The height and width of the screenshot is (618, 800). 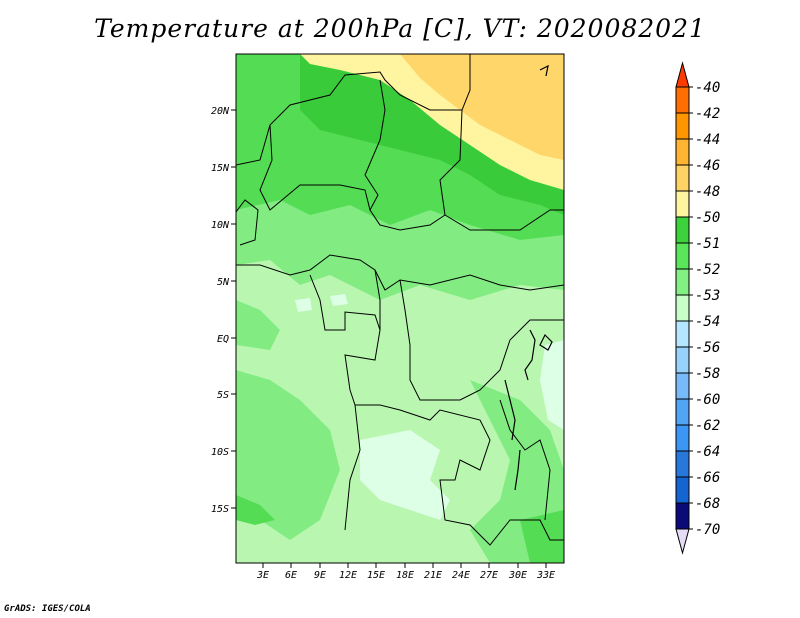 What do you see at coordinates (220, 452) in the screenshot?
I see `lat-label: 10S` at bounding box center [220, 452].